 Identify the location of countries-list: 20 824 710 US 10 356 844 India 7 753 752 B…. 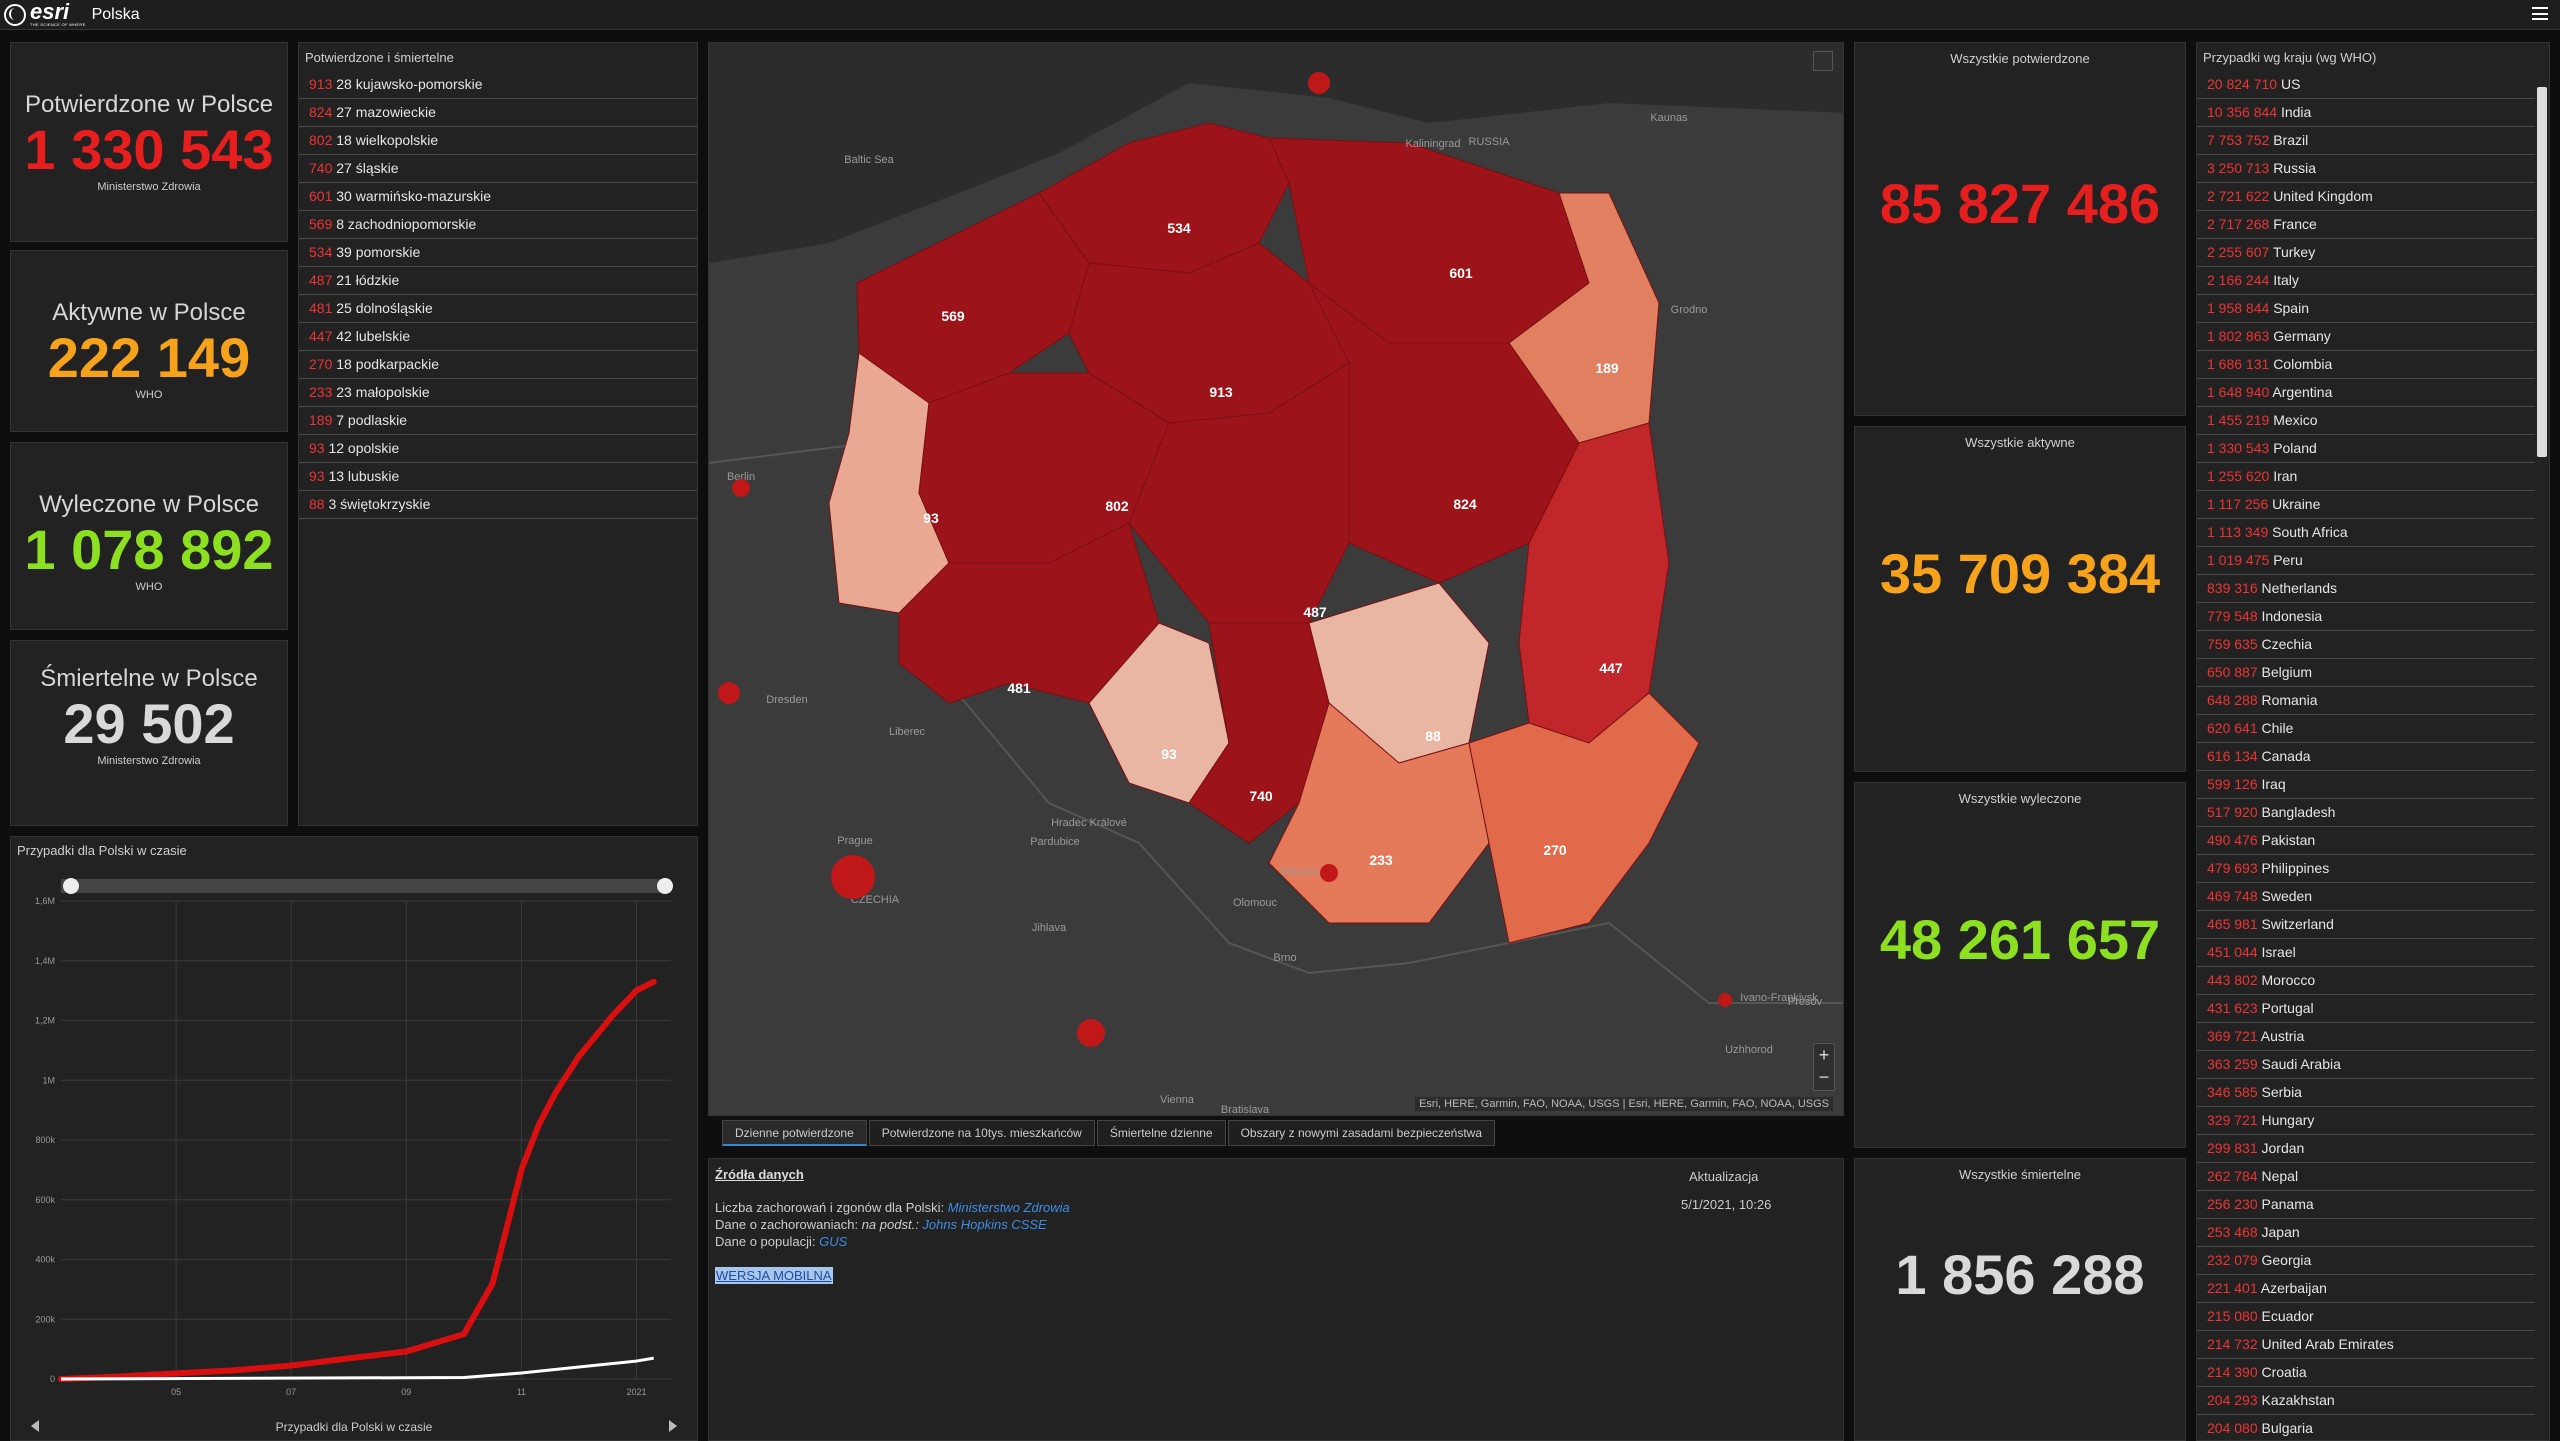
(2366, 755).